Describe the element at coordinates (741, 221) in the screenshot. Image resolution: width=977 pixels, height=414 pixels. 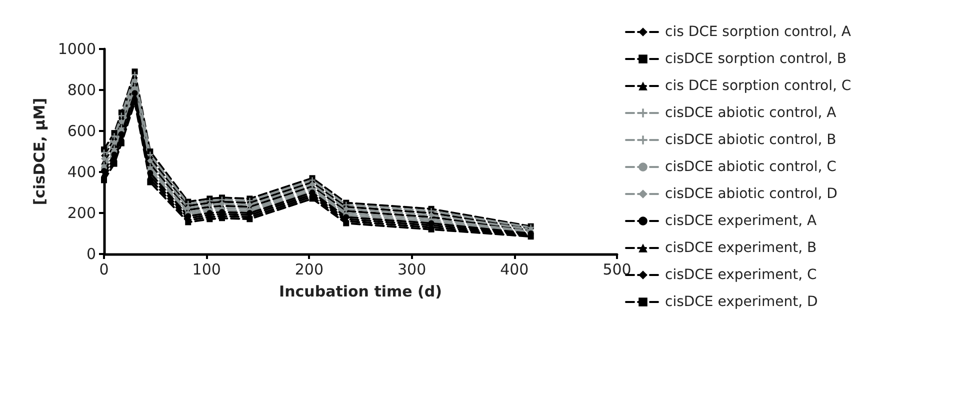
I see `legend-label: cisDCE experiment, A` at that location.